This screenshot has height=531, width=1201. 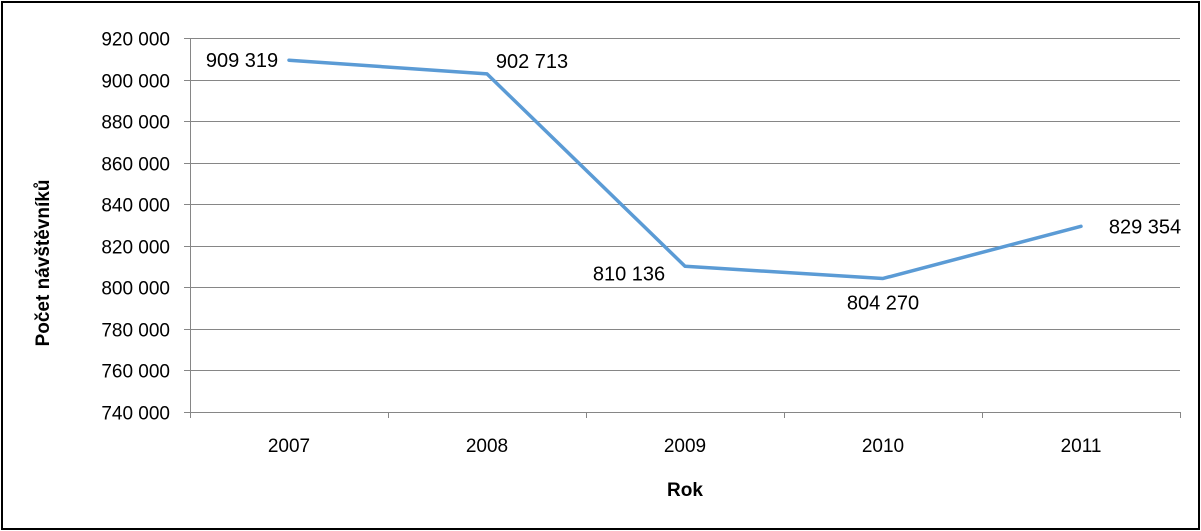 I want to click on data-label: 829 354, so click(x=1145, y=227).